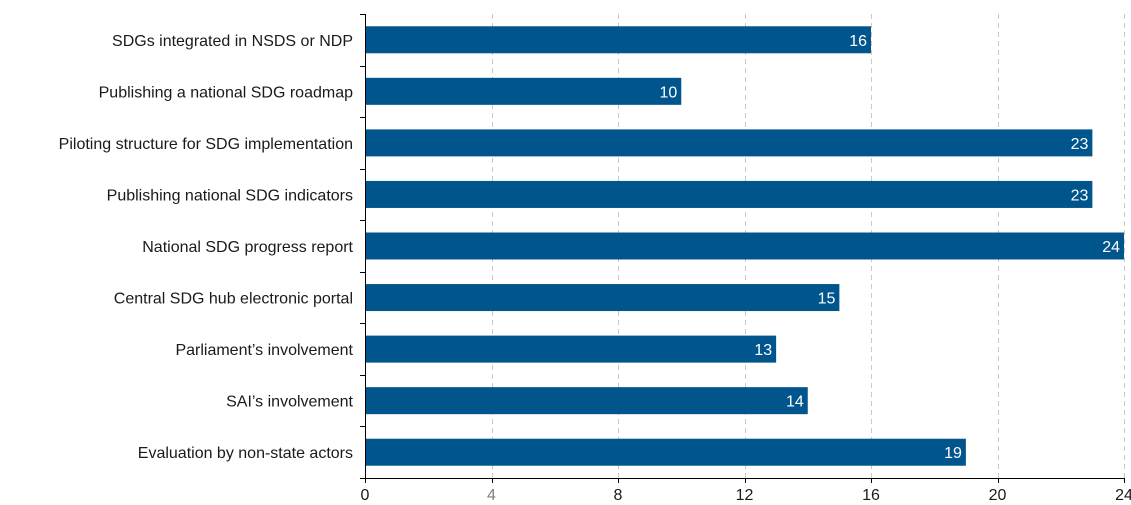  I want to click on category-label-2: Publishing a national SDG roadmap, so click(226, 92).